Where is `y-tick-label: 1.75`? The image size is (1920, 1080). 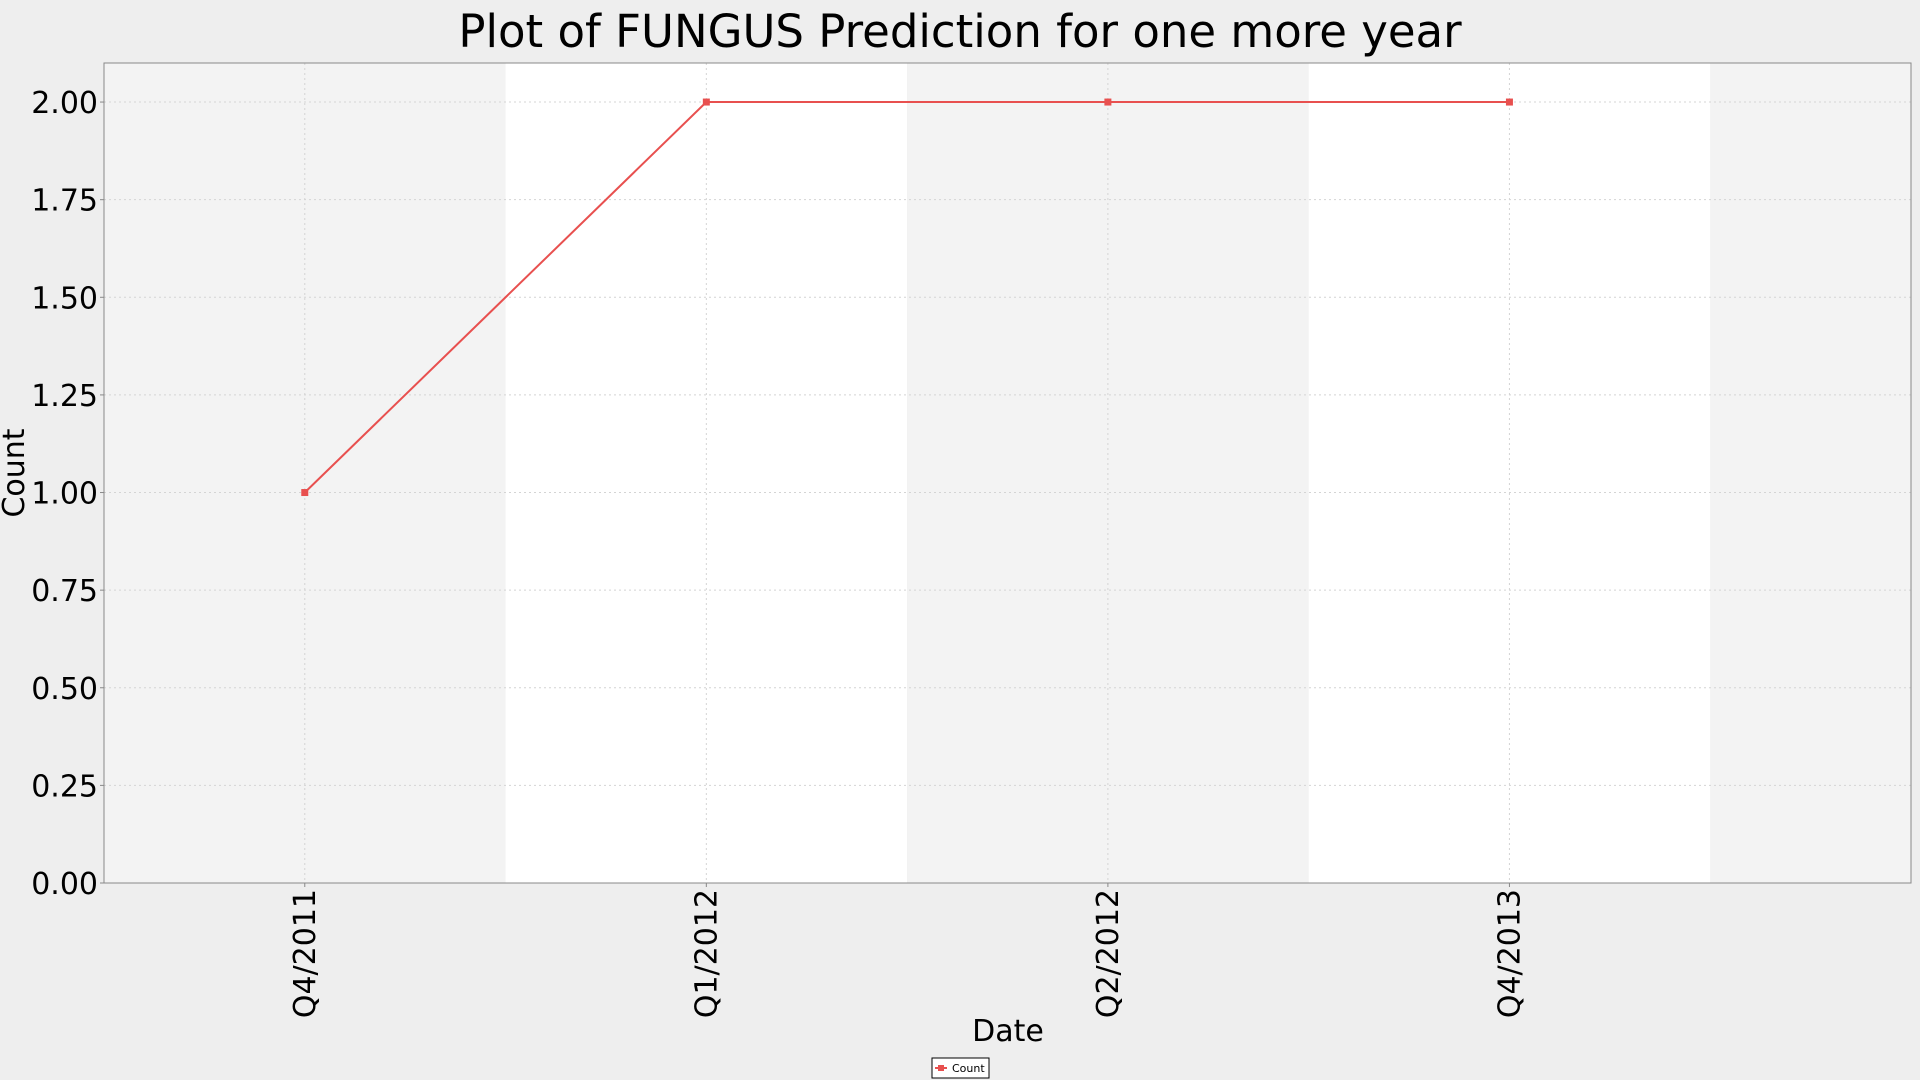 y-tick-label: 1.75 is located at coordinates (64, 201).